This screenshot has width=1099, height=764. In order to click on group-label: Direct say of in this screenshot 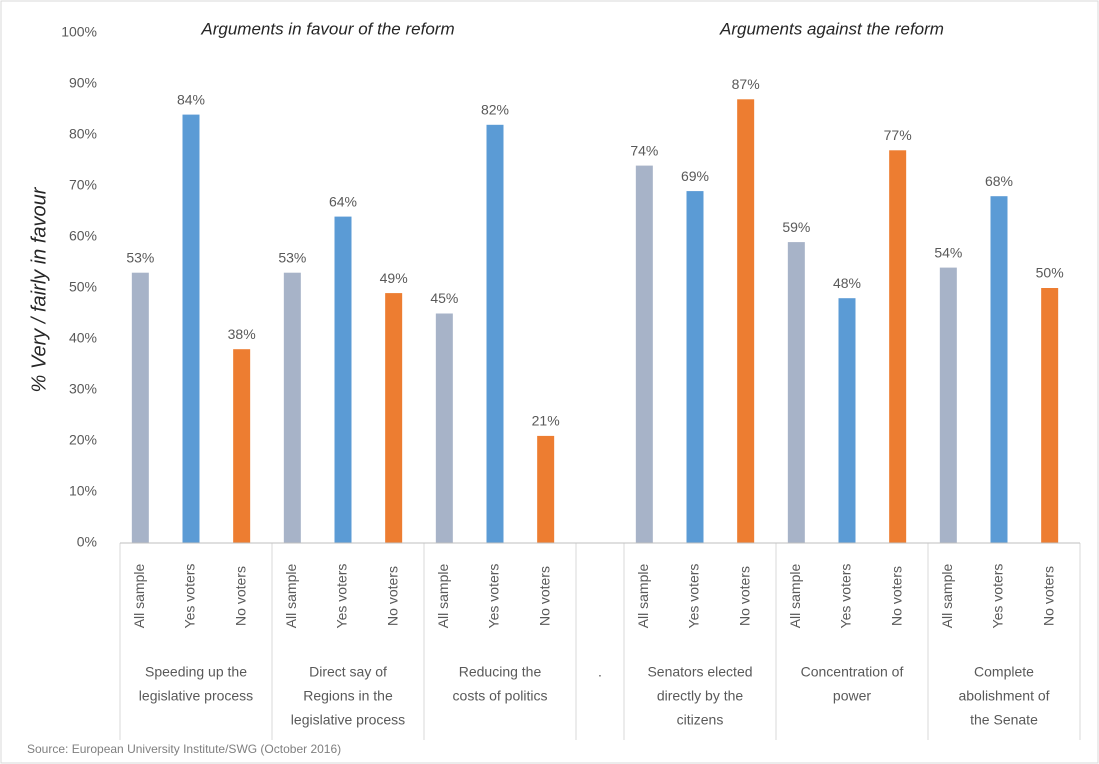, I will do `click(348, 672)`.